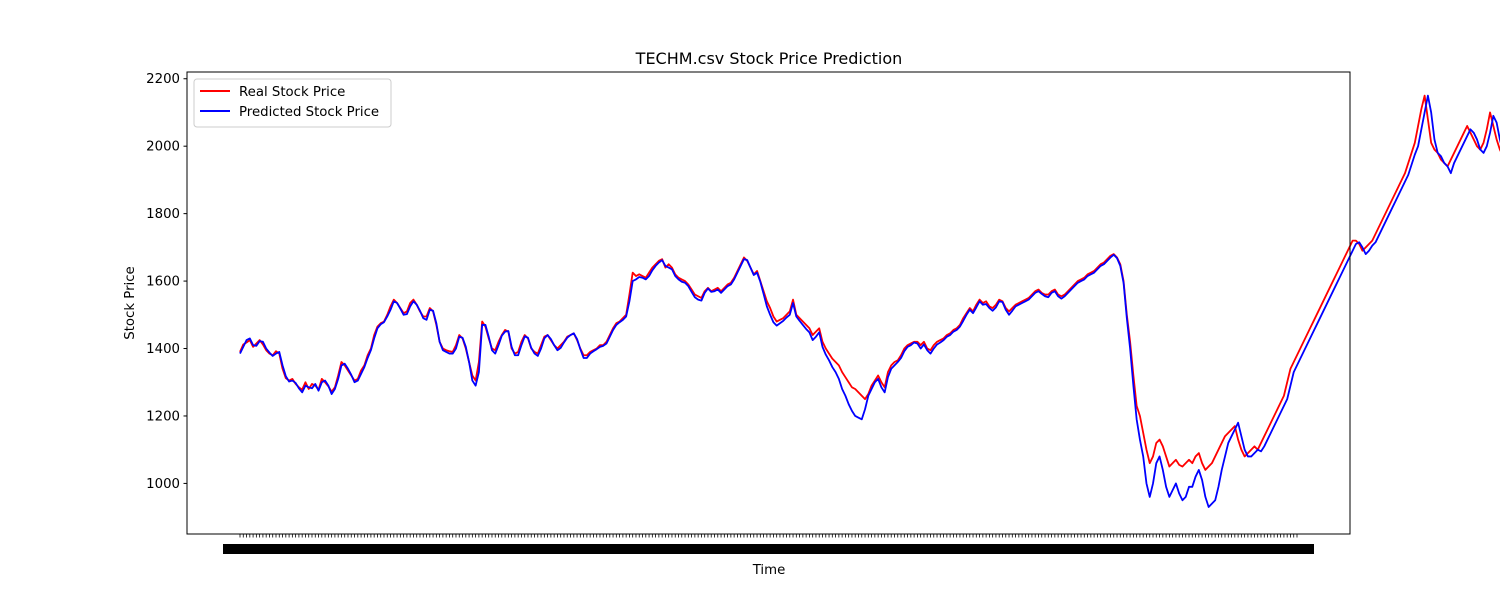 The width and height of the screenshot is (1500, 600). What do you see at coordinates (205, 549) in the screenshot?
I see `x-tick-label-end-left` at bounding box center [205, 549].